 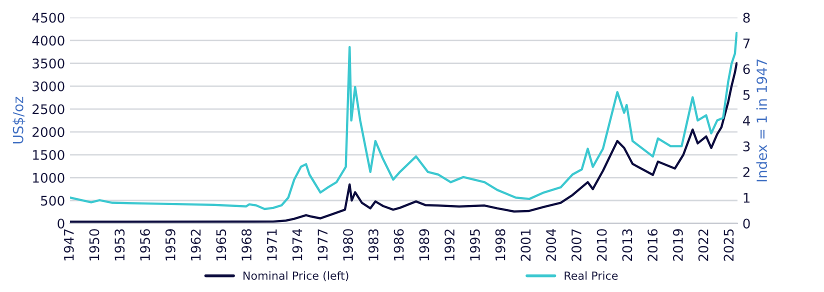 What do you see at coordinates (746, 95) in the screenshot?
I see `y2-tick-label: 5` at bounding box center [746, 95].